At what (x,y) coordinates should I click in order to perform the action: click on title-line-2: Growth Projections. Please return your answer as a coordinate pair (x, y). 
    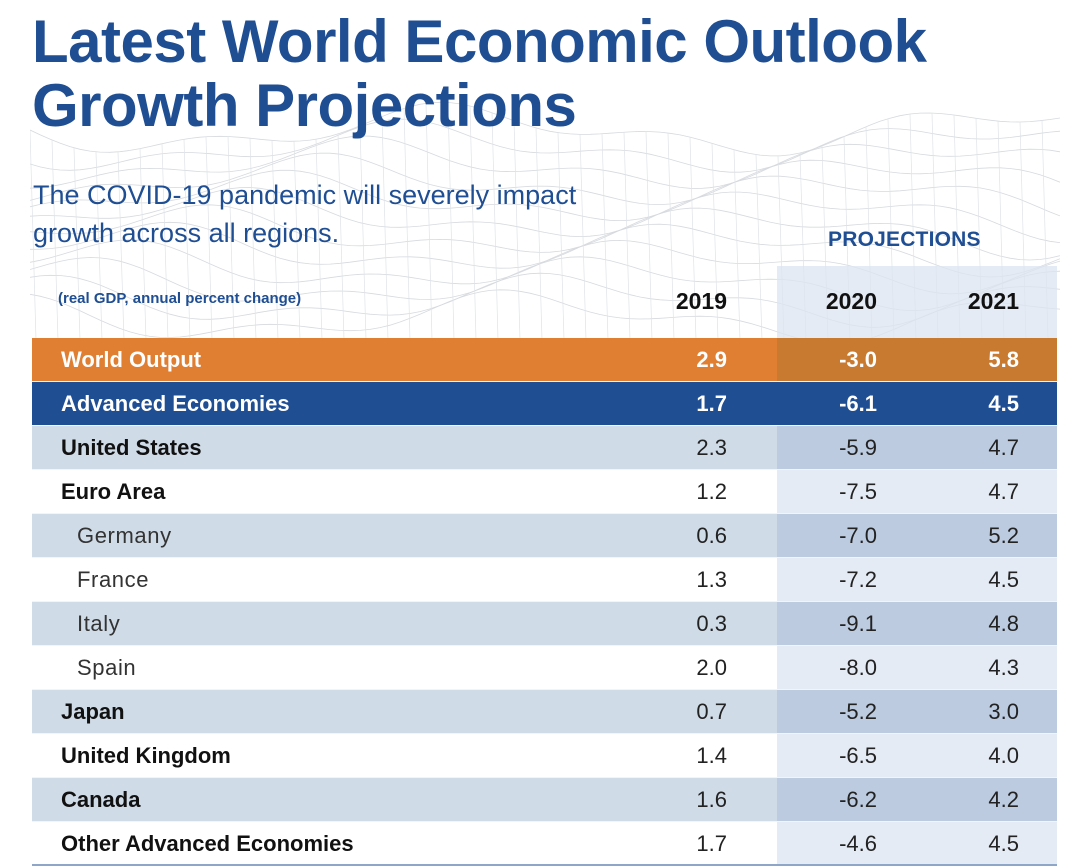
    Looking at the image, I should click on (304, 105).